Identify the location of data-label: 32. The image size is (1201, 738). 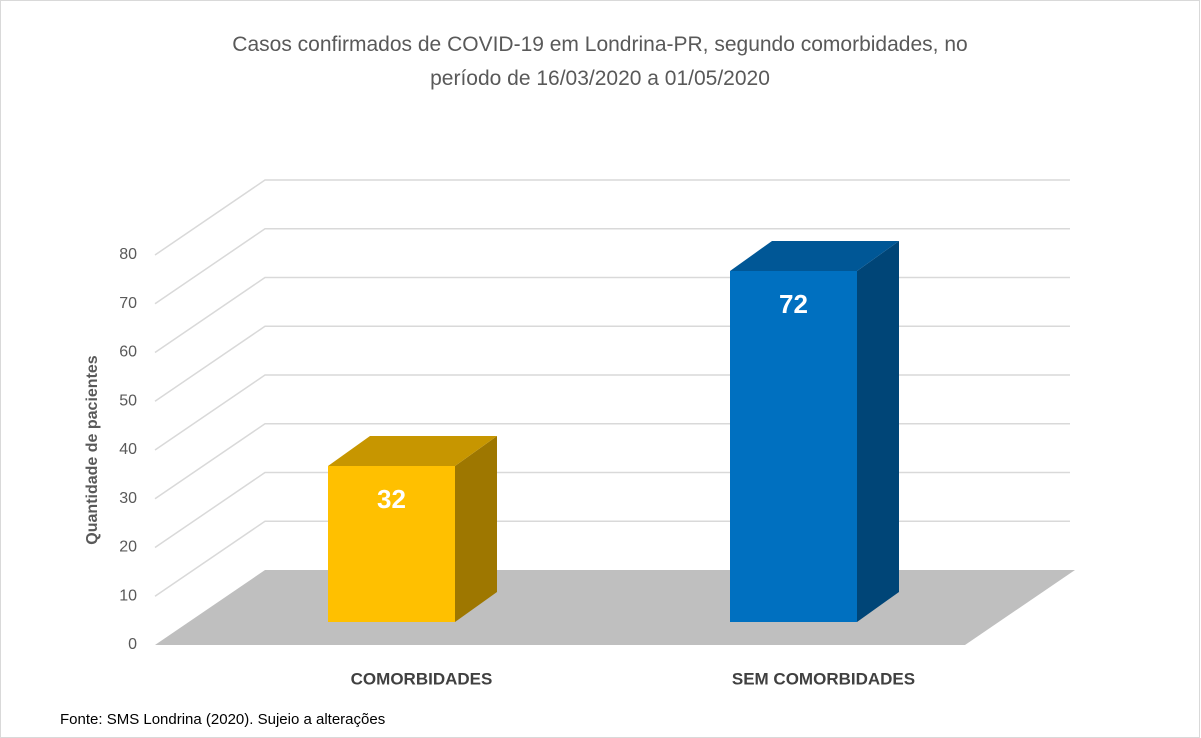
(391, 499).